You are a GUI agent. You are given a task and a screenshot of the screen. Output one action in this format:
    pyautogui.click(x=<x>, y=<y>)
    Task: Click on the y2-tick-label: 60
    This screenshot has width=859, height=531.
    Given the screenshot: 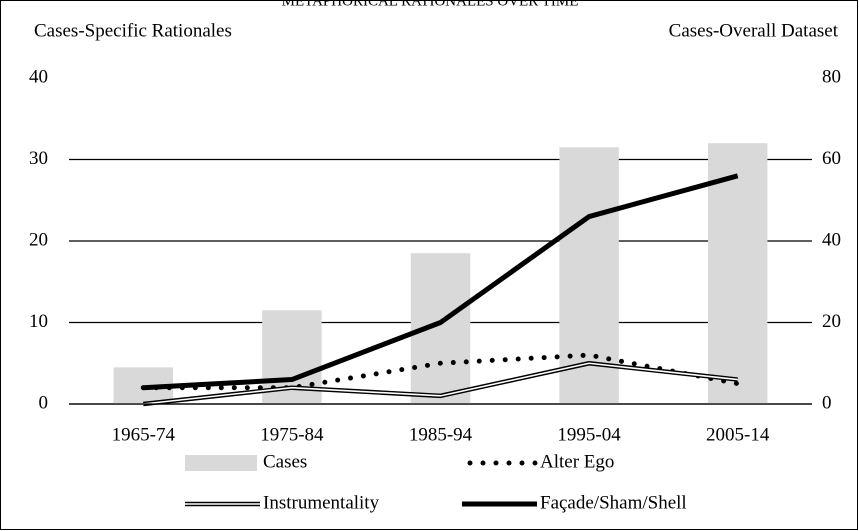 What is the action you would take?
    pyautogui.click(x=831, y=158)
    